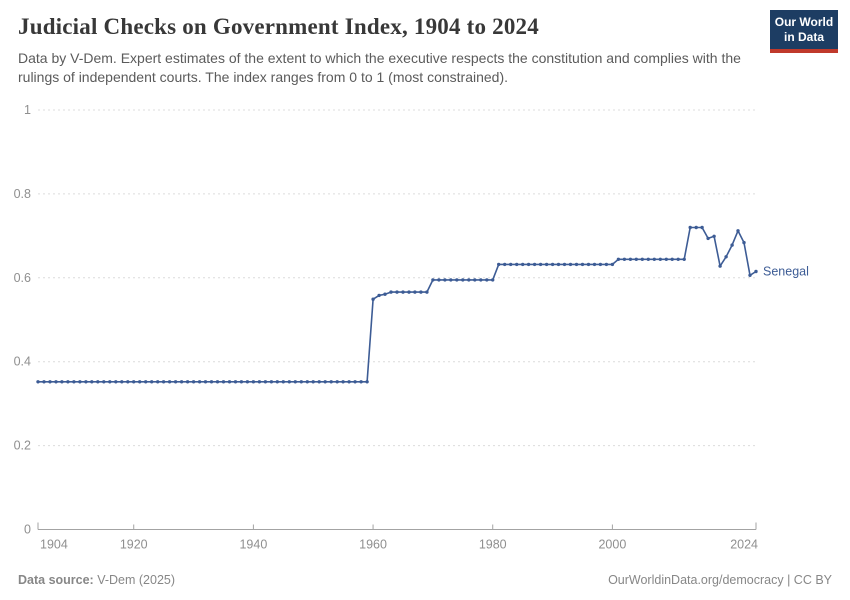  I want to click on footer-link: OurWorldinData.org/democracy | CC BY, so click(720, 580).